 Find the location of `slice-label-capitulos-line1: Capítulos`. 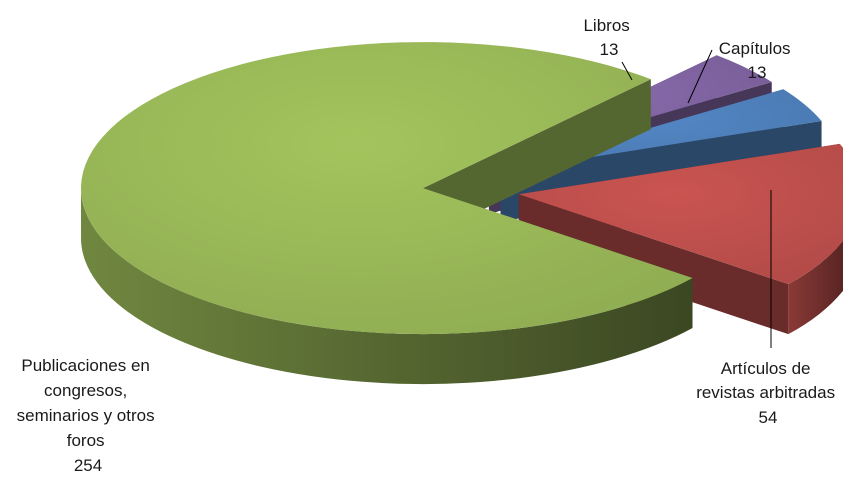

slice-label-capitulos-line1: Capítulos is located at coordinates (755, 48).